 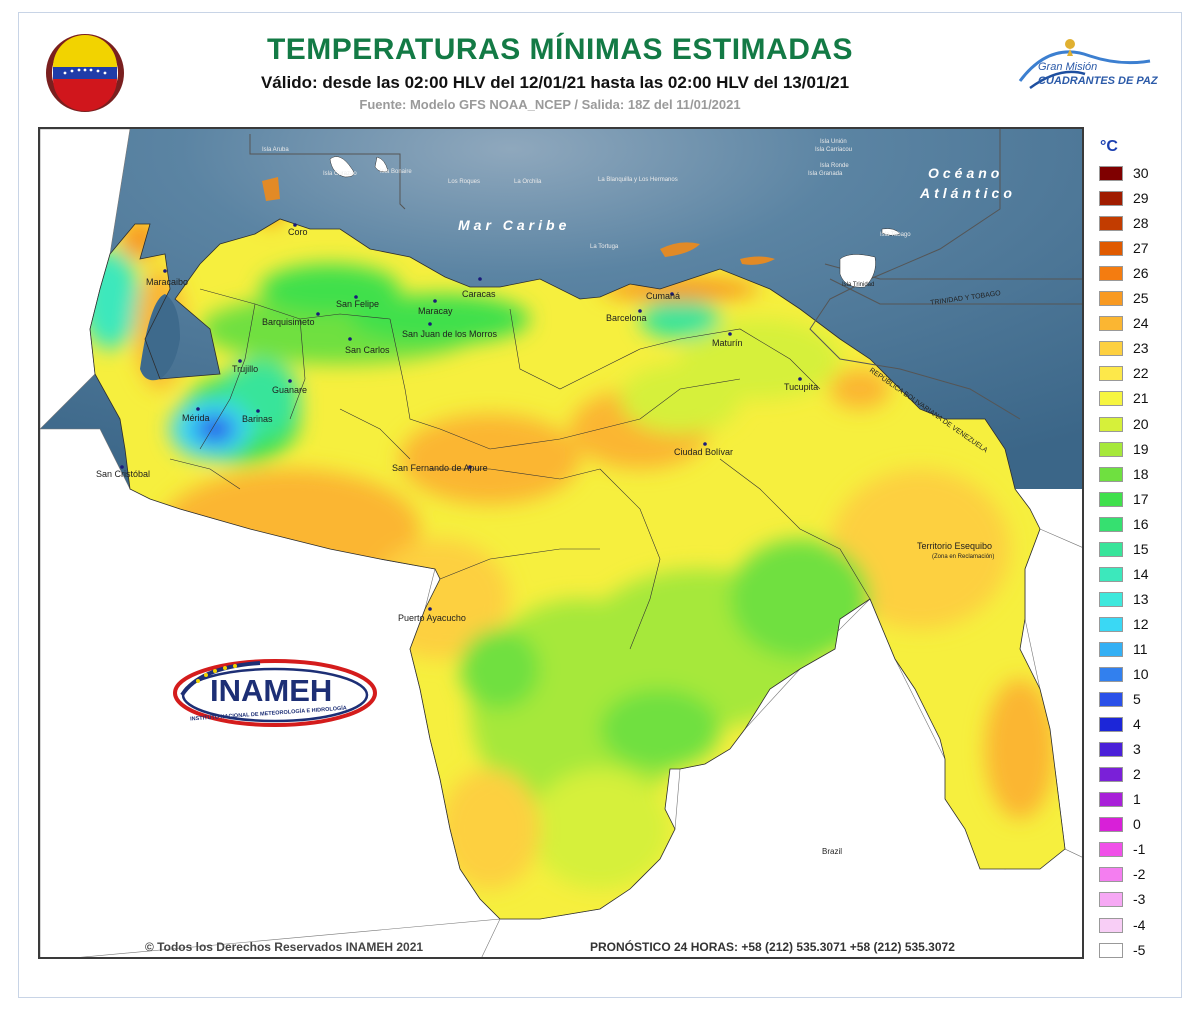 I want to click on city-ciudad-bolivar: Ciudad Bolívar, so click(x=704, y=452).